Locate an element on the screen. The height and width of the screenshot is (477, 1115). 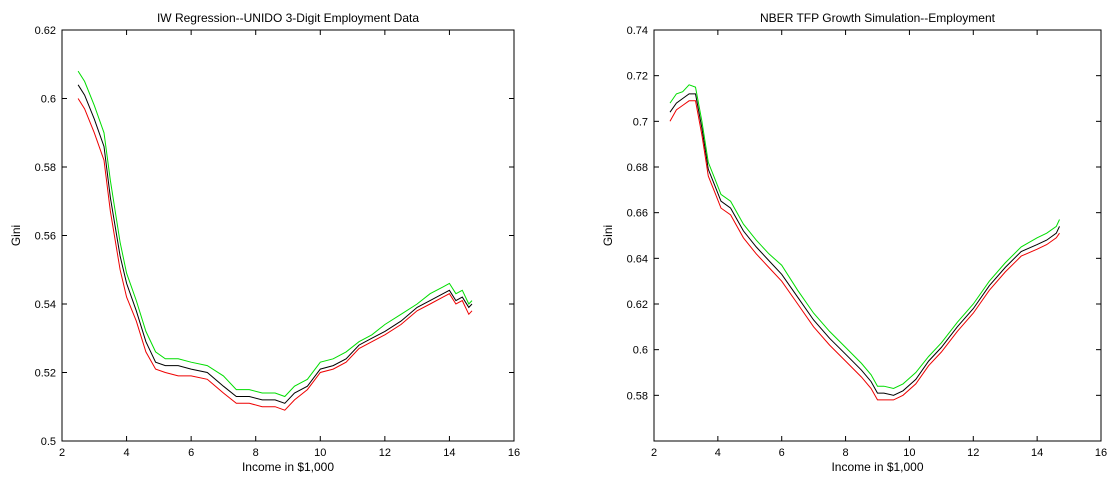
y-tick-label: 0.68 is located at coordinates (637, 168).